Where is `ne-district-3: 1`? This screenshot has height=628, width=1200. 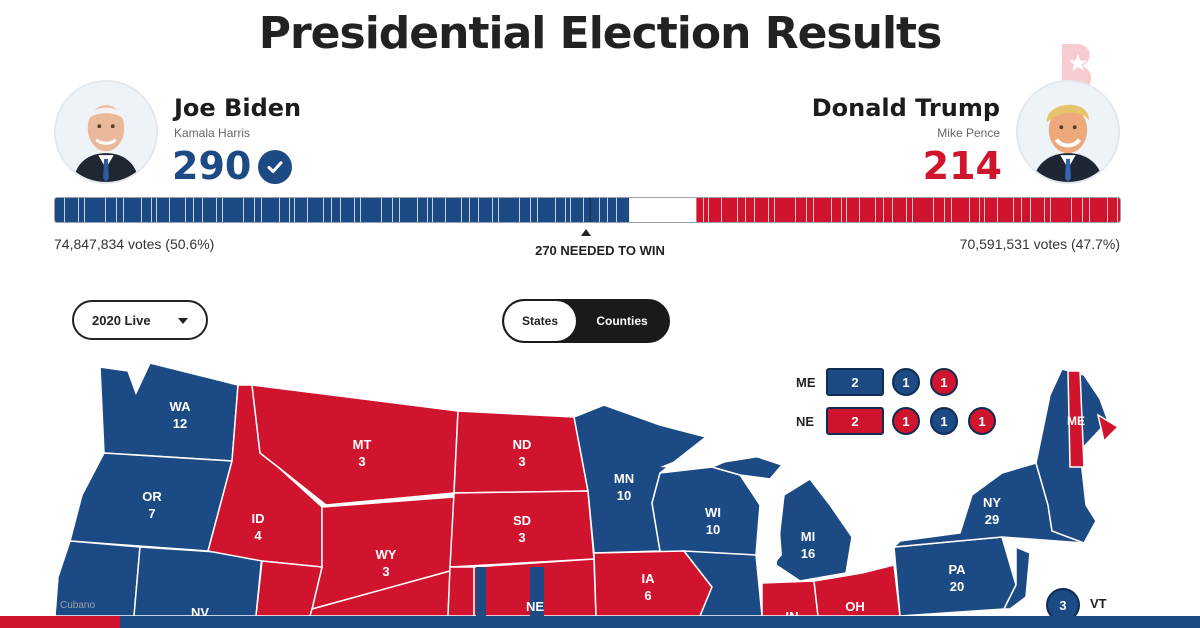
ne-district-3: 1 is located at coordinates (982, 421).